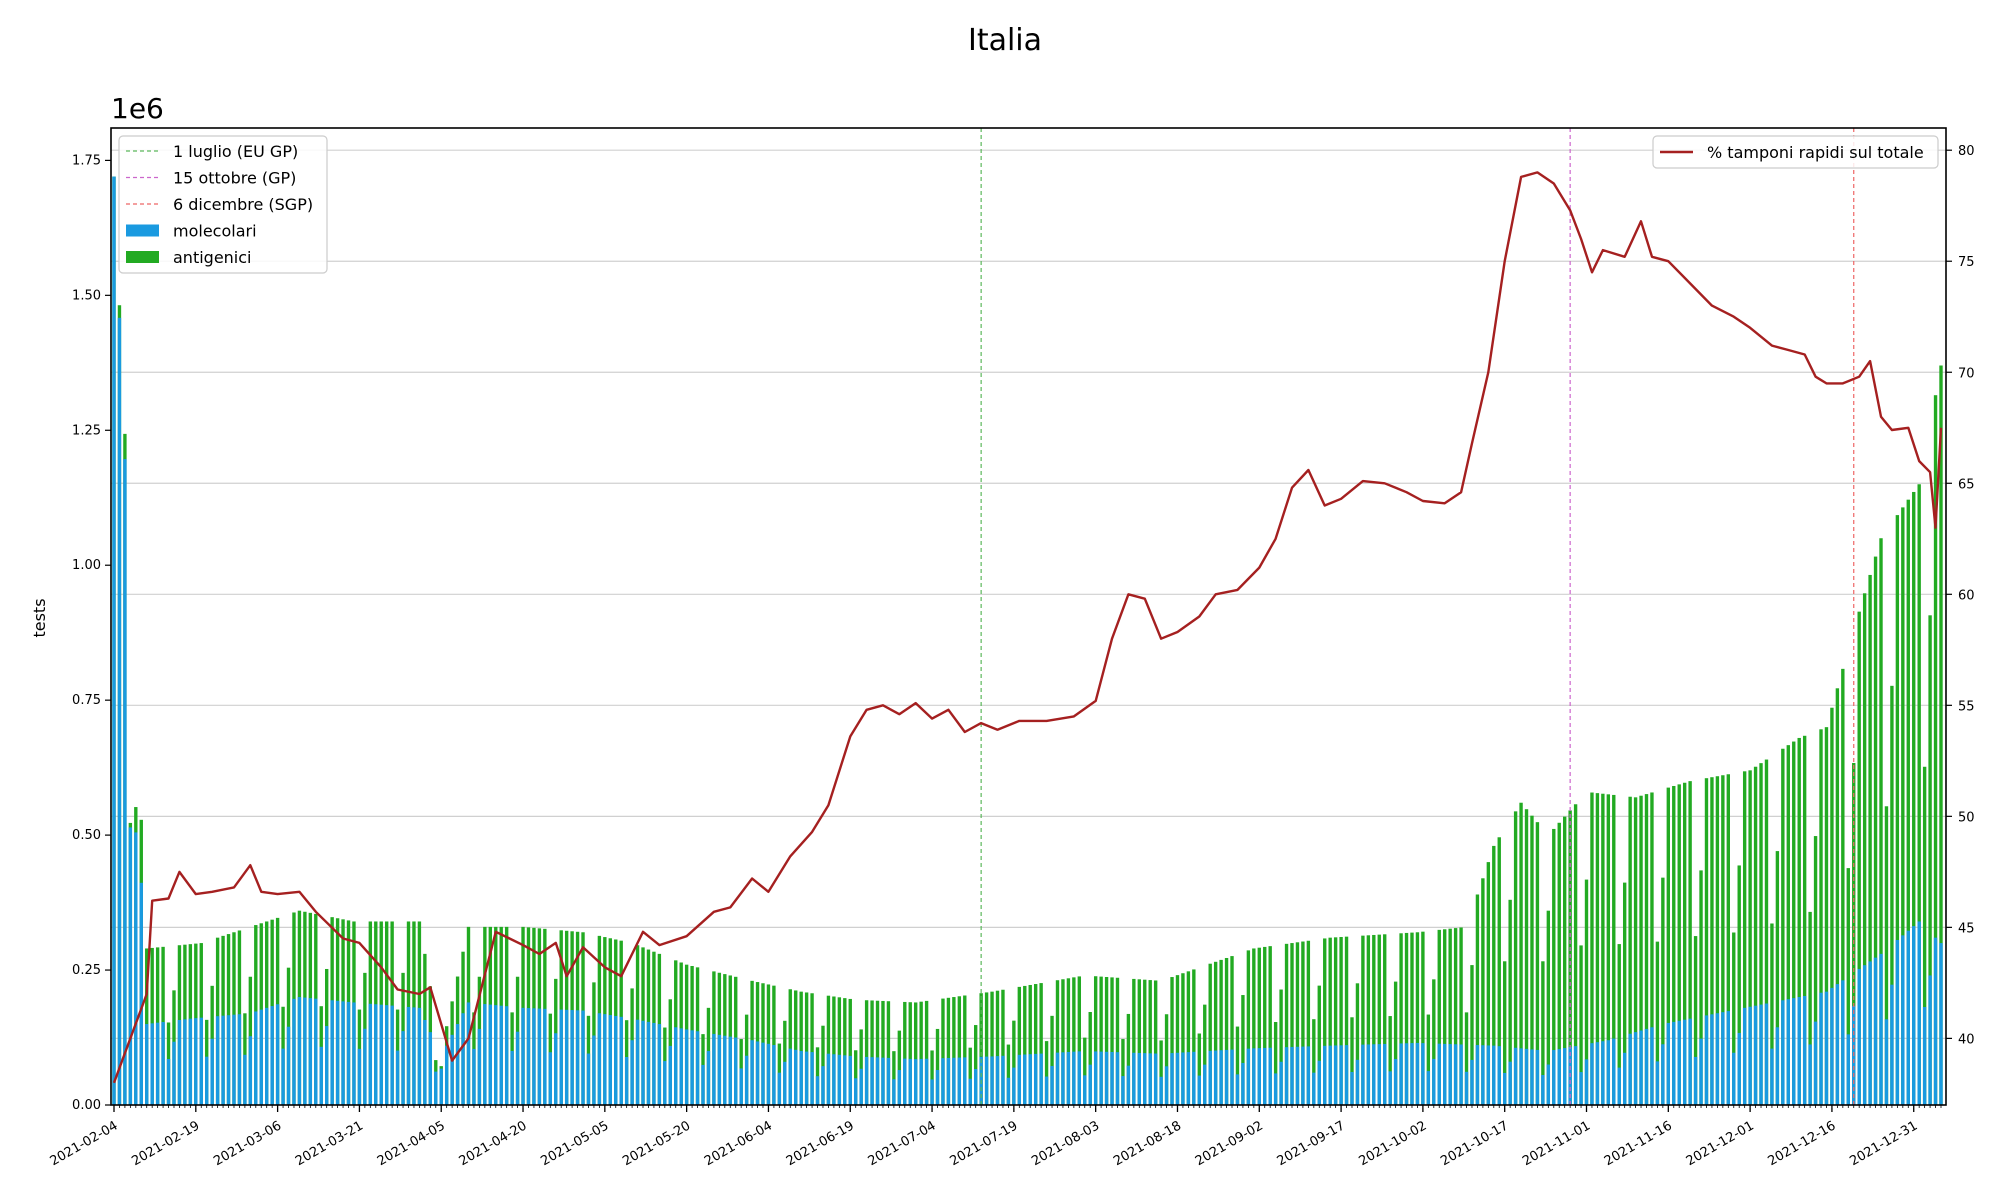 The image size is (2000, 1200). Describe the element at coordinates (574, 1143) in the screenshot. I see `x-tick-label: 2021-05-05` at that location.